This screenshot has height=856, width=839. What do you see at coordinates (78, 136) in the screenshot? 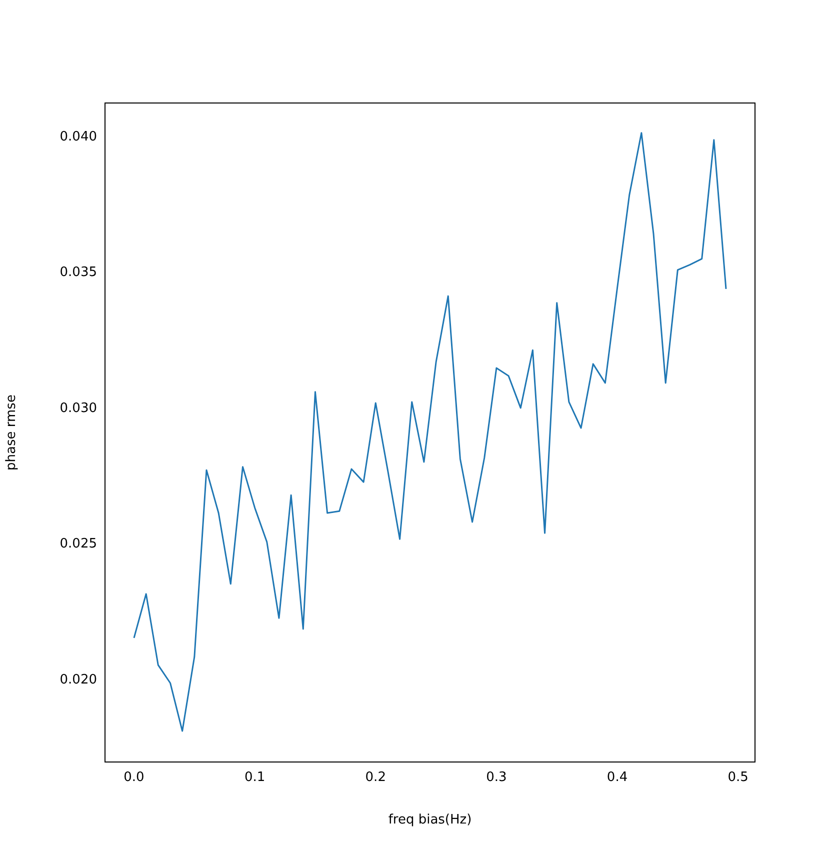
I see `y-tick-label: 0.040` at bounding box center [78, 136].